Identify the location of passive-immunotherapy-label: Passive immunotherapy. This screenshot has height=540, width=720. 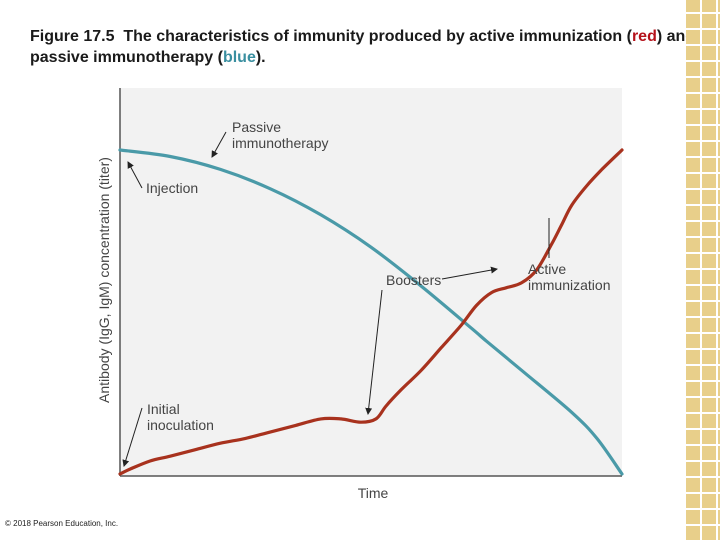
(280, 135).